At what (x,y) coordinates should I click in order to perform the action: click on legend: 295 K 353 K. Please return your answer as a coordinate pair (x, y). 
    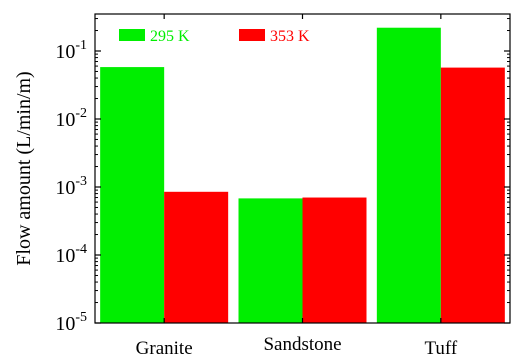
    Looking at the image, I should click on (214, 36).